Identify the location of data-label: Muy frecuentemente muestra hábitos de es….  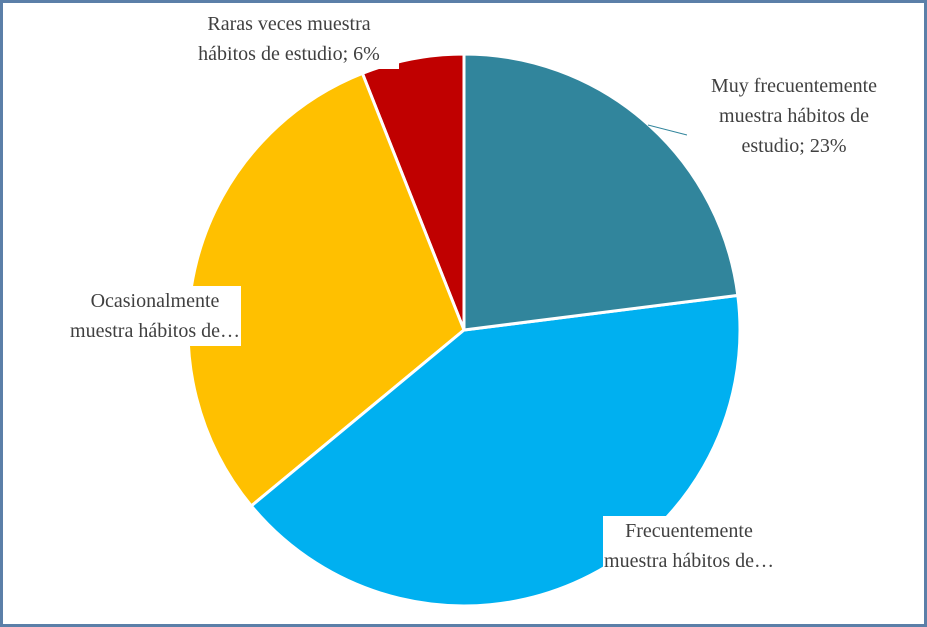
(794, 116).